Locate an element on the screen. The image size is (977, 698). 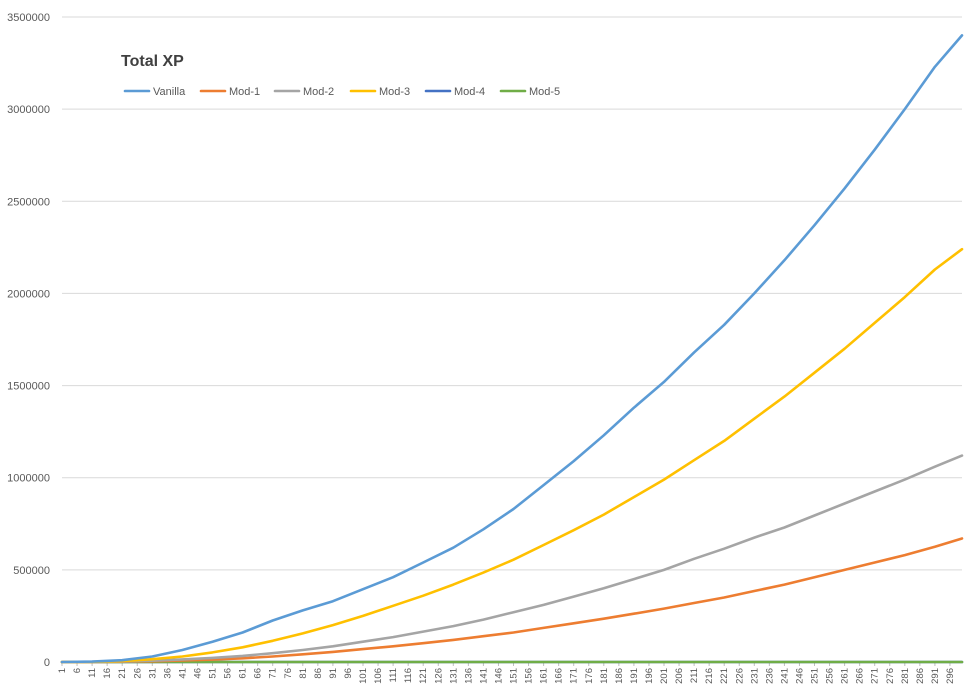
x-tick-label: 66 is located at coordinates (258, 673).